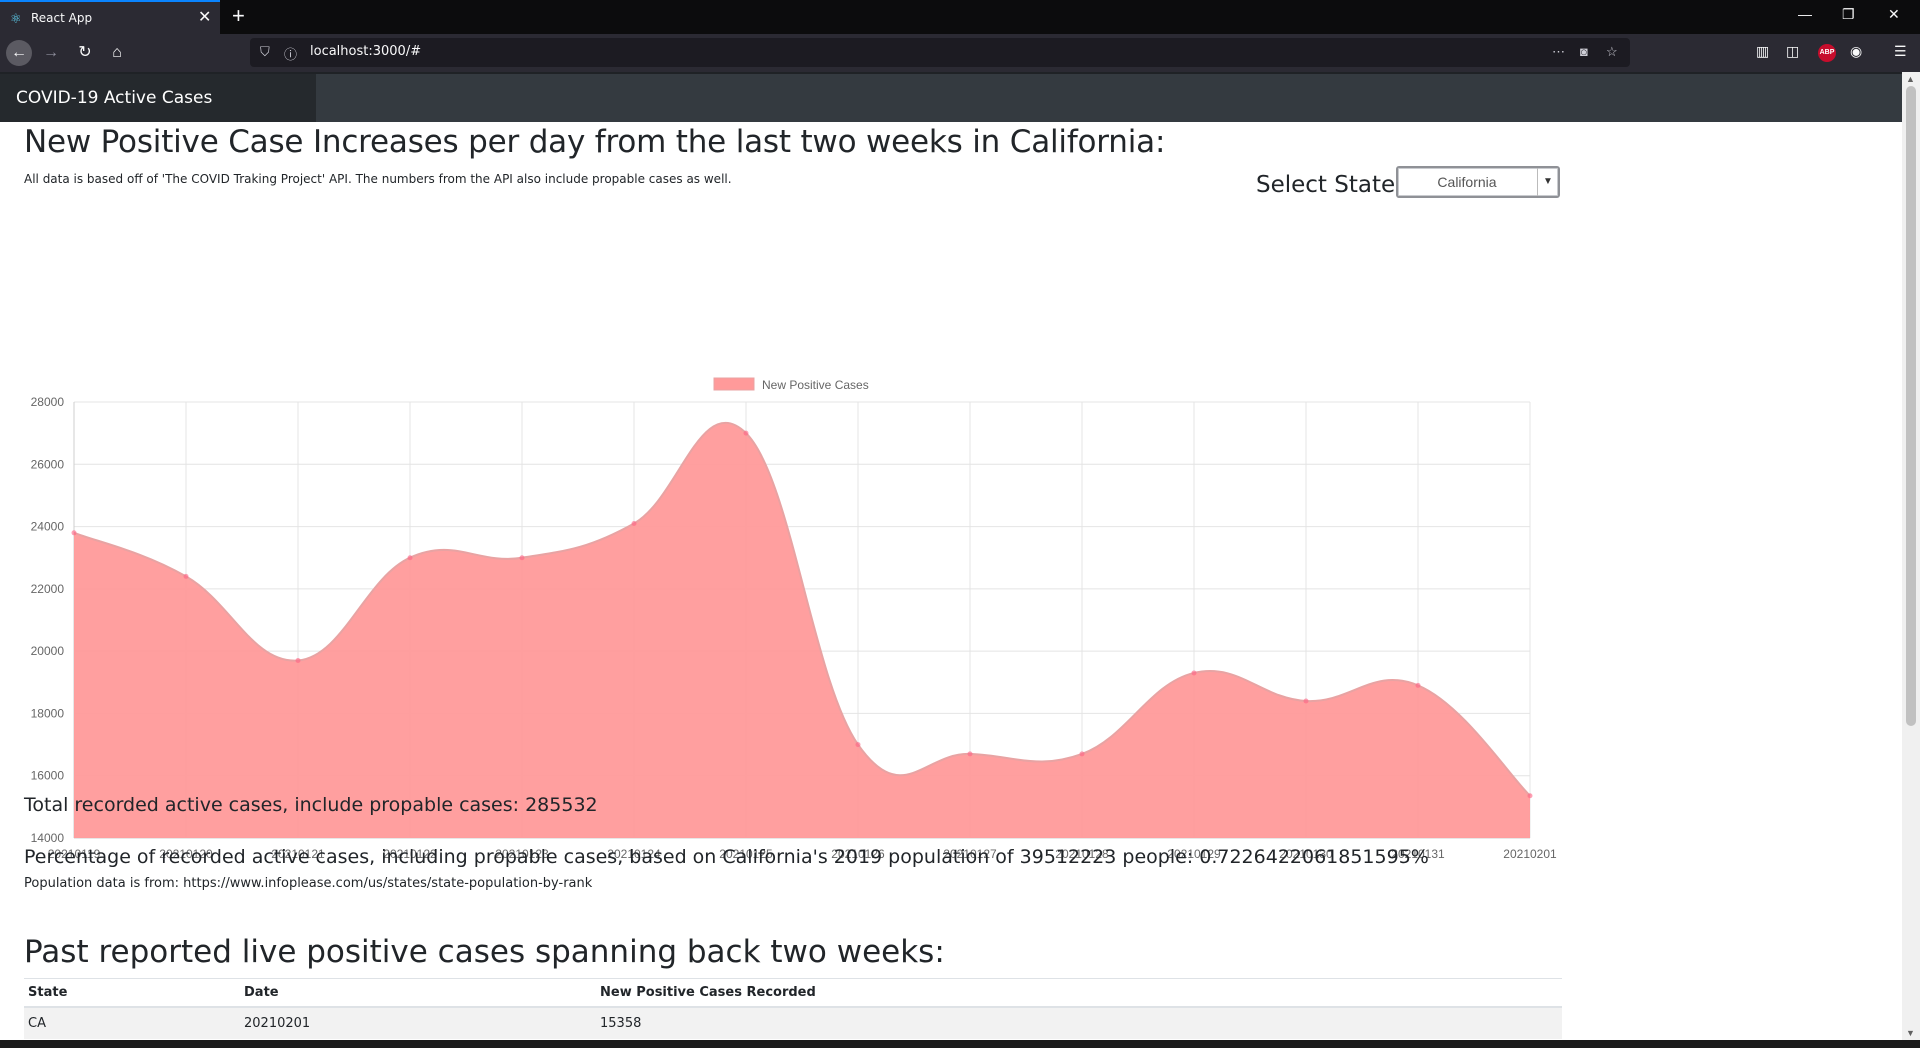 Image resolution: width=1920 pixels, height=1048 pixels. I want to click on x-tick-label: 20210125, so click(746, 854).